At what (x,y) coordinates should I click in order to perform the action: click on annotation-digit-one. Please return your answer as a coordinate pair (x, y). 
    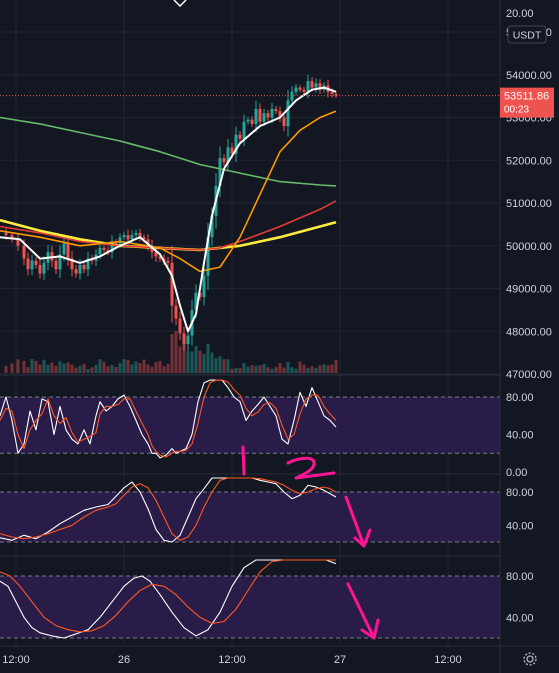
    Looking at the image, I should click on (243, 460).